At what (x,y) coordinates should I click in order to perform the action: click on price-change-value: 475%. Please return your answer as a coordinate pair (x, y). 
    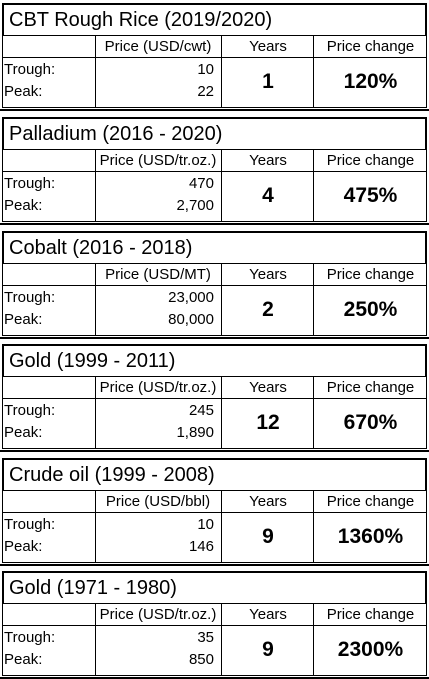
    Looking at the image, I should click on (370, 195).